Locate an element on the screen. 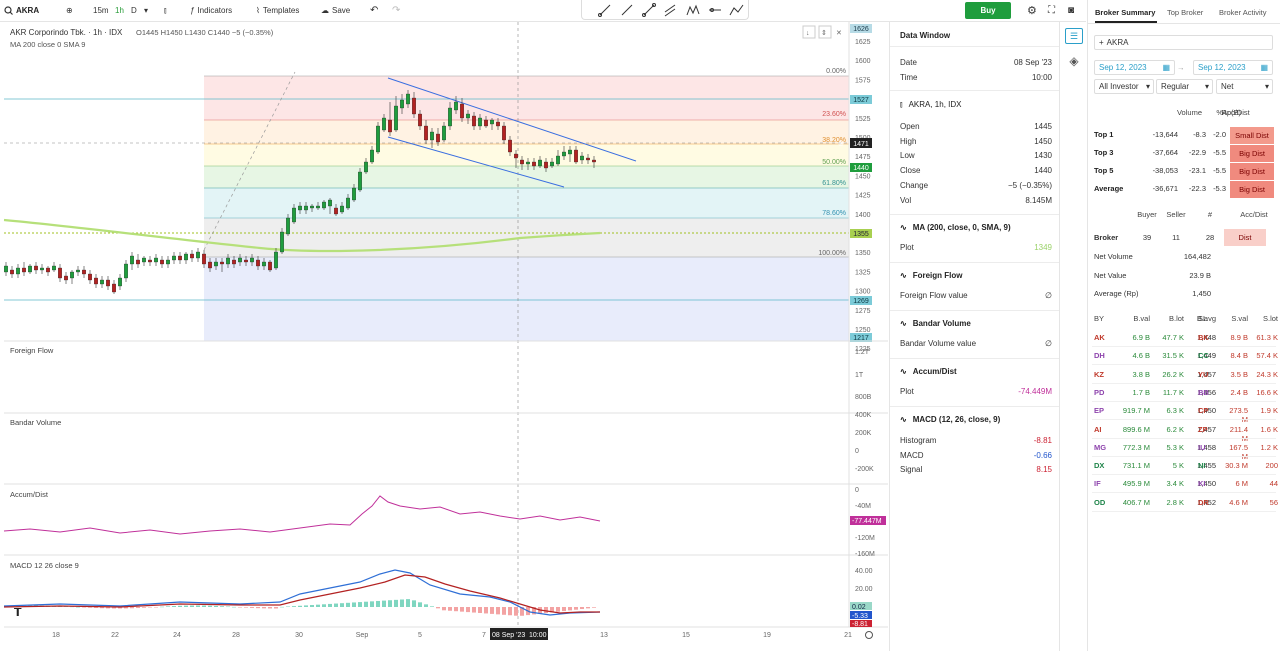  indicators-button: ƒ Indicators is located at coordinates (211, 11).